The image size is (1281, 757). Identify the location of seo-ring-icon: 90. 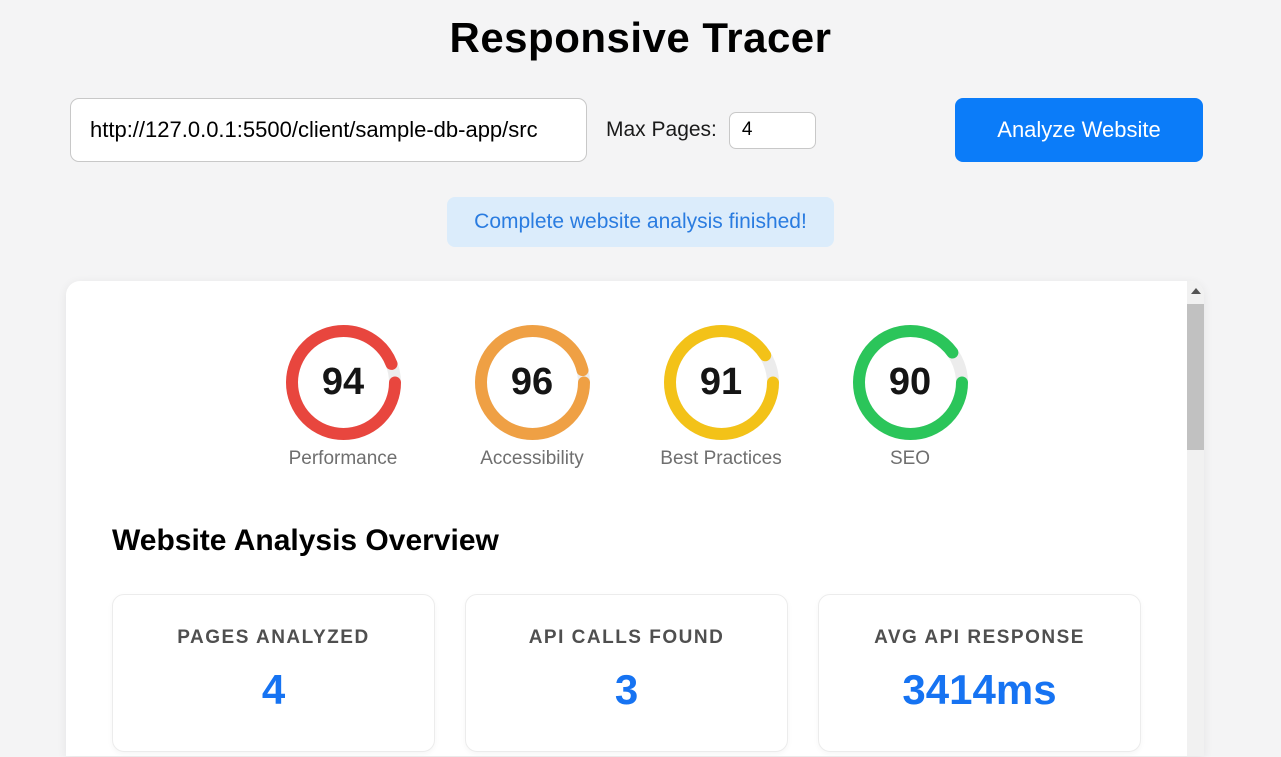
(910, 382).